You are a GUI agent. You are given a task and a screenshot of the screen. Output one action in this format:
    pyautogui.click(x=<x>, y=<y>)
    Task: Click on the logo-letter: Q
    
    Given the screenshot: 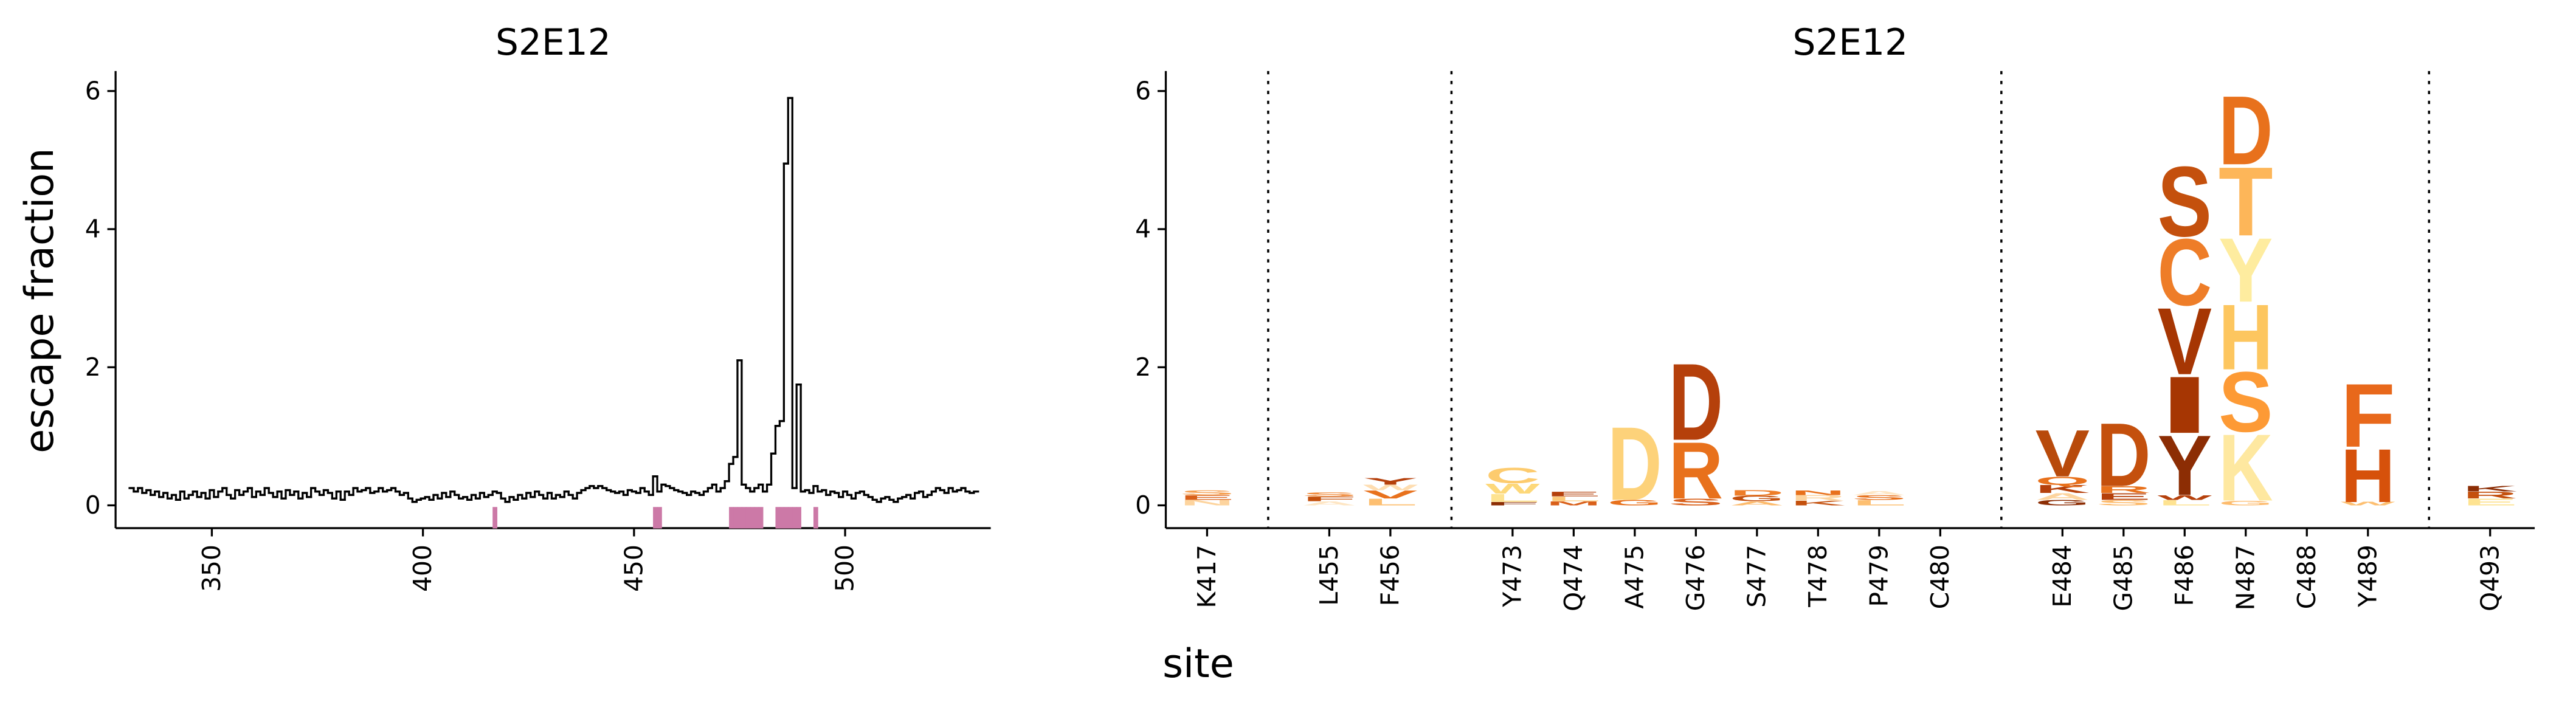 What is the action you would take?
    pyautogui.click(x=2063, y=480)
    